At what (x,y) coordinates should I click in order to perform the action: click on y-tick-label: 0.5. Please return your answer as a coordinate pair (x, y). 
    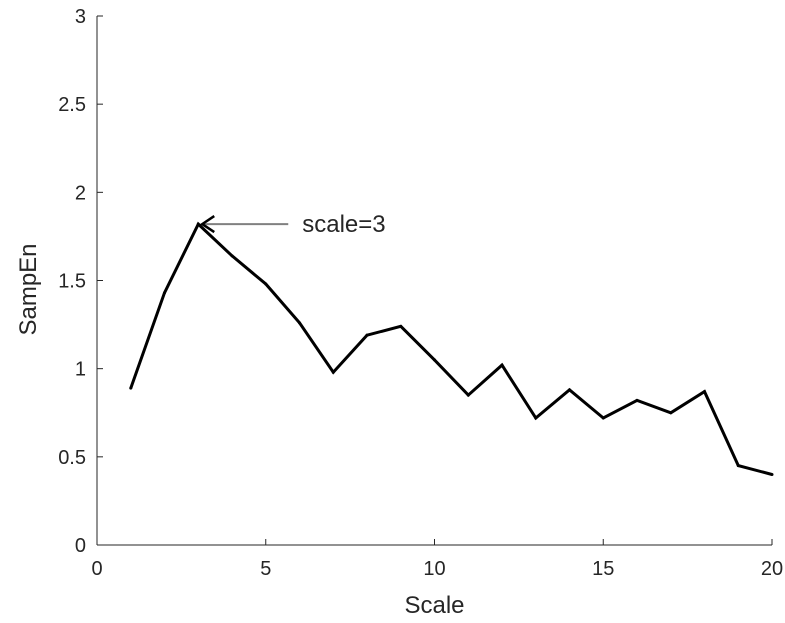
    Looking at the image, I should click on (72, 458).